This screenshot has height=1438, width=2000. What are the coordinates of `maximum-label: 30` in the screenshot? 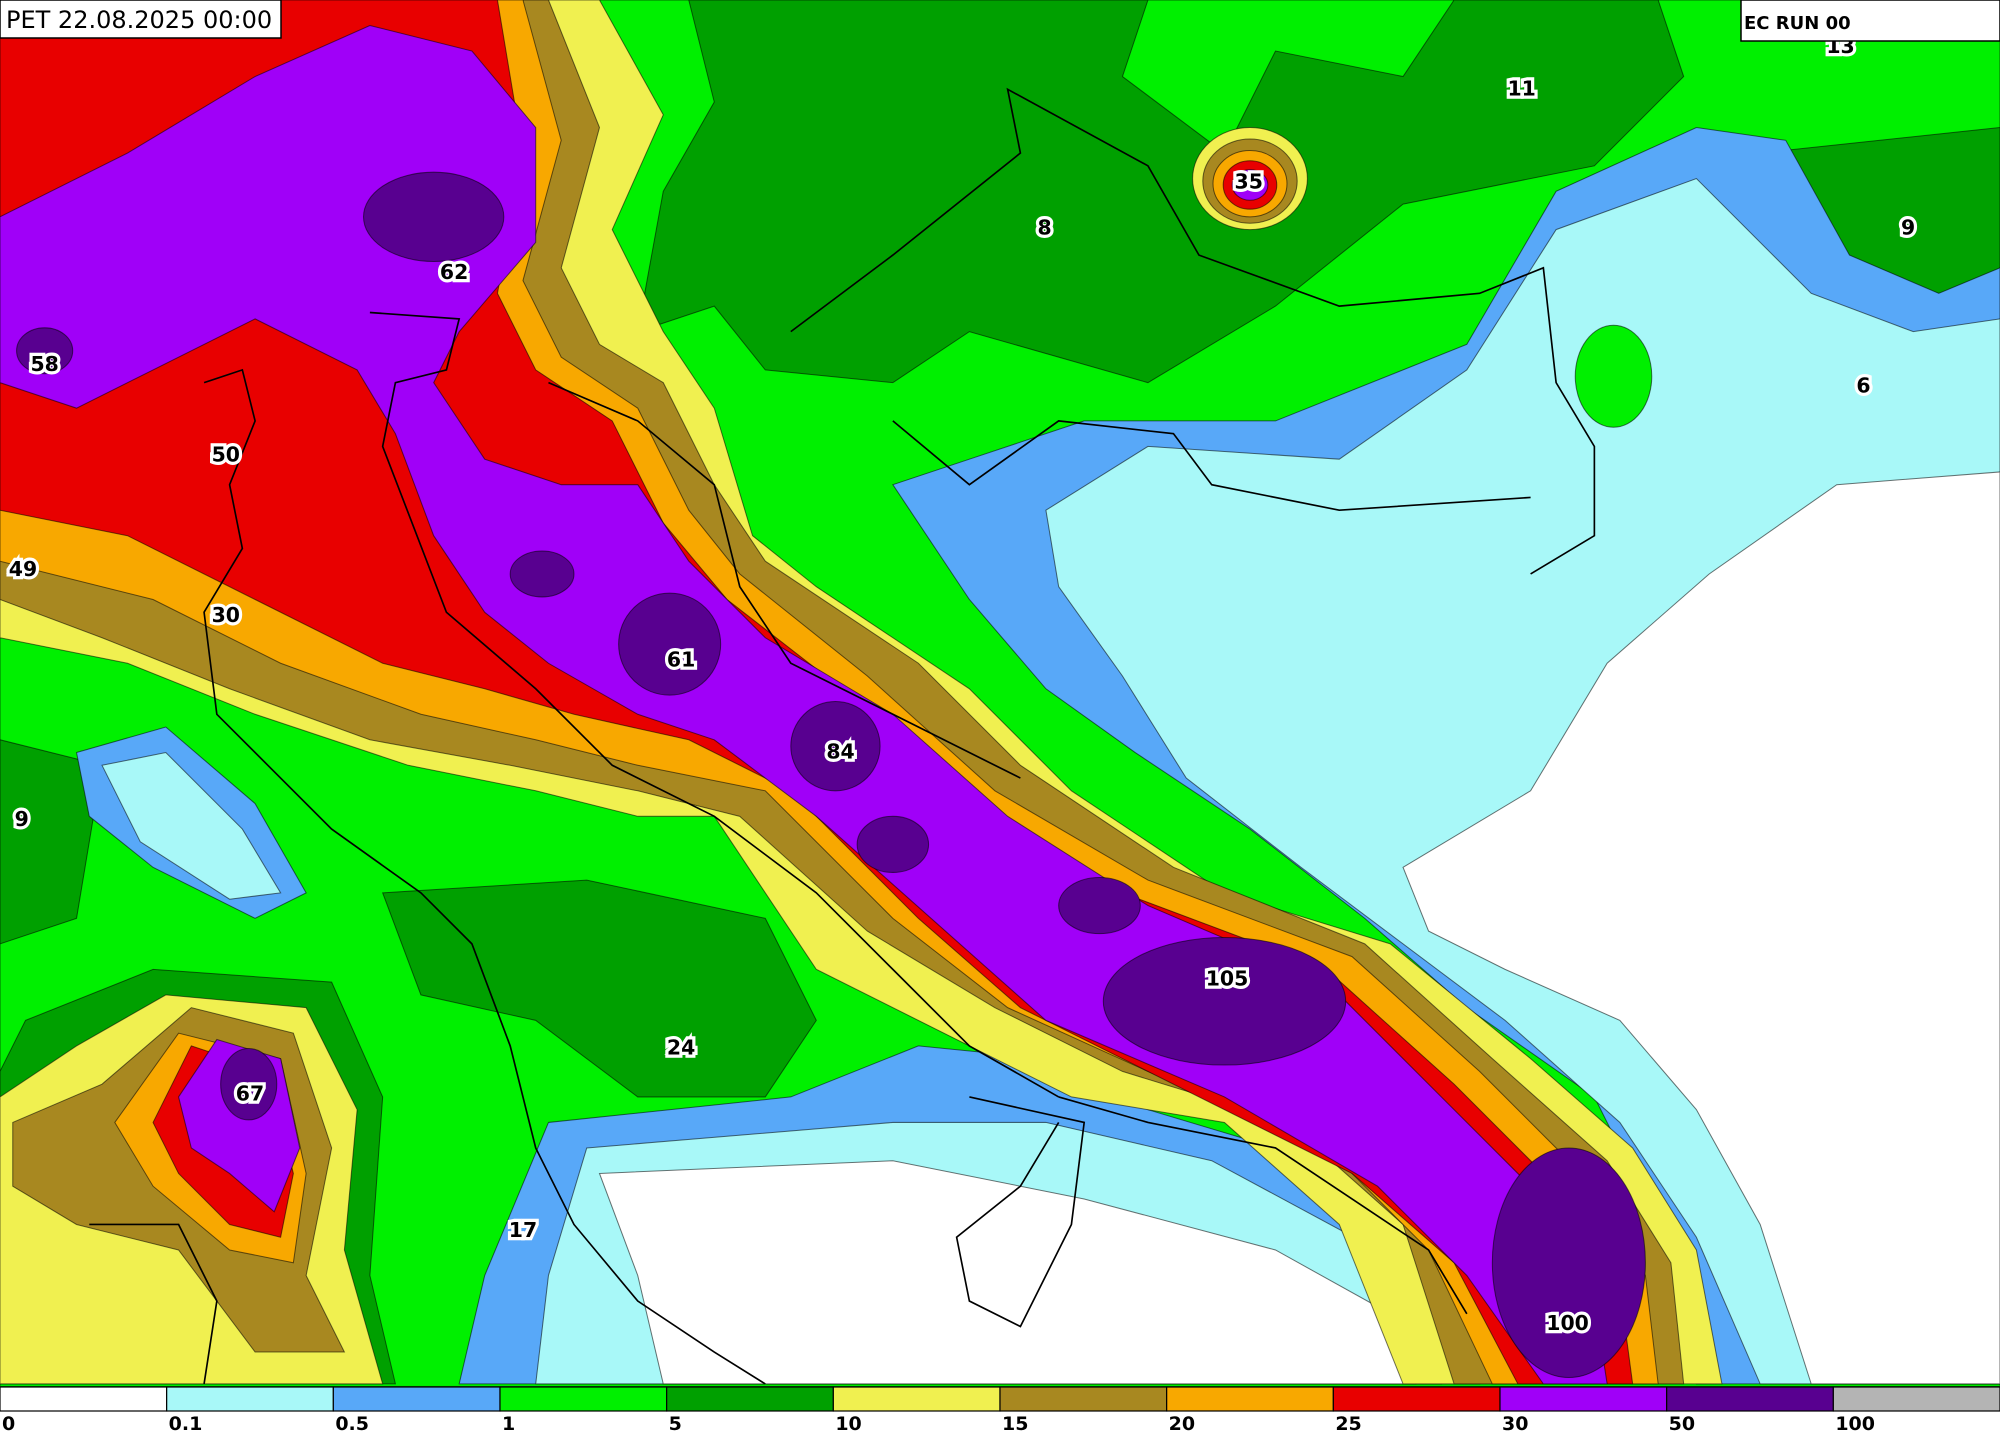 It's located at (226, 615).